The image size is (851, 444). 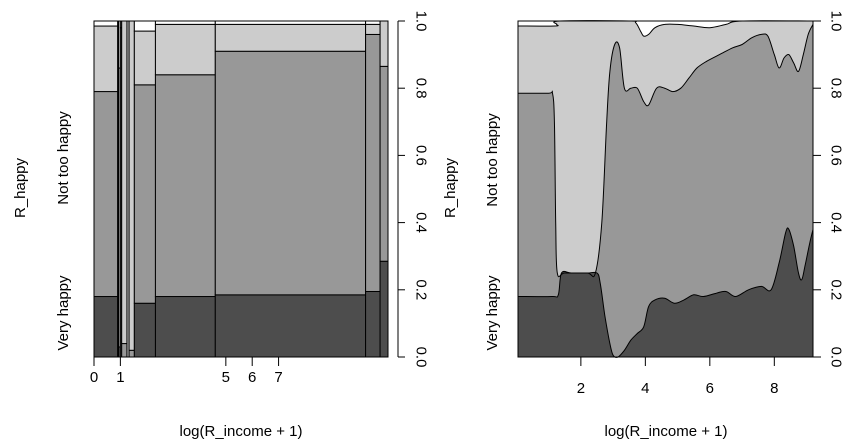 What do you see at coordinates (450, 187) in the screenshot?
I see `spinogram-right-y-title: R_happy` at bounding box center [450, 187].